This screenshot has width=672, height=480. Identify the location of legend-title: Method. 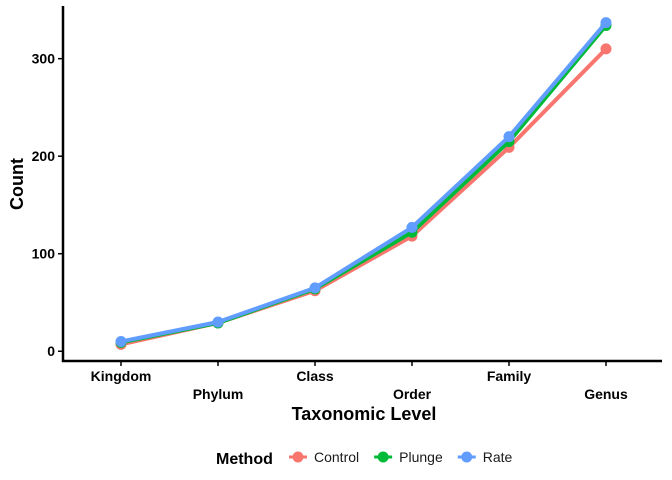
(244, 459).